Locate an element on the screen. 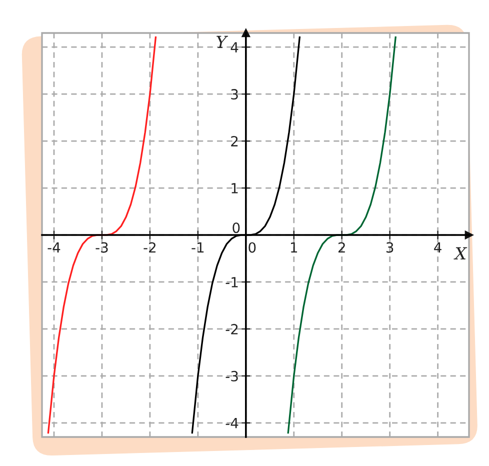  y-tick-label: -3 is located at coordinates (232, 376).